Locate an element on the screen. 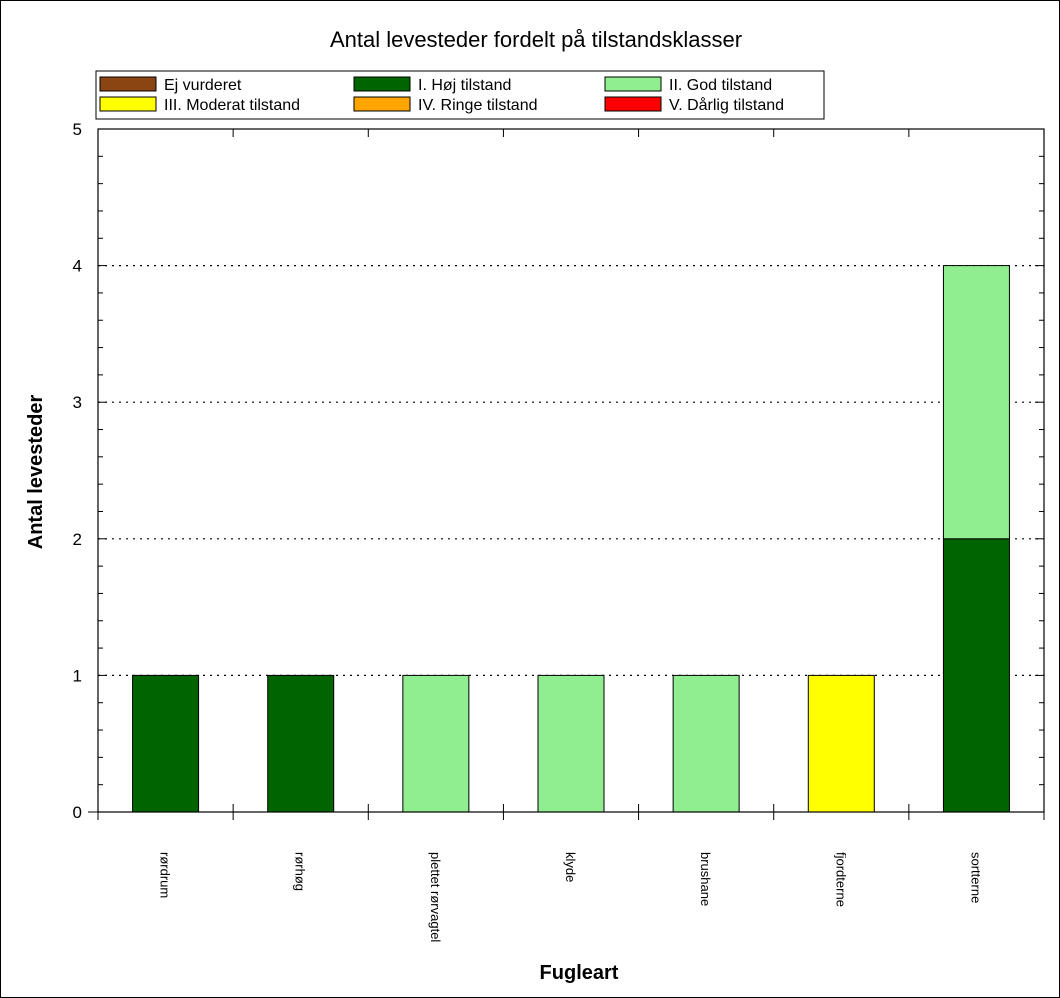 The width and height of the screenshot is (1060, 998). x-tick-label: plettet rørvagtel is located at coordinates (435, 897).